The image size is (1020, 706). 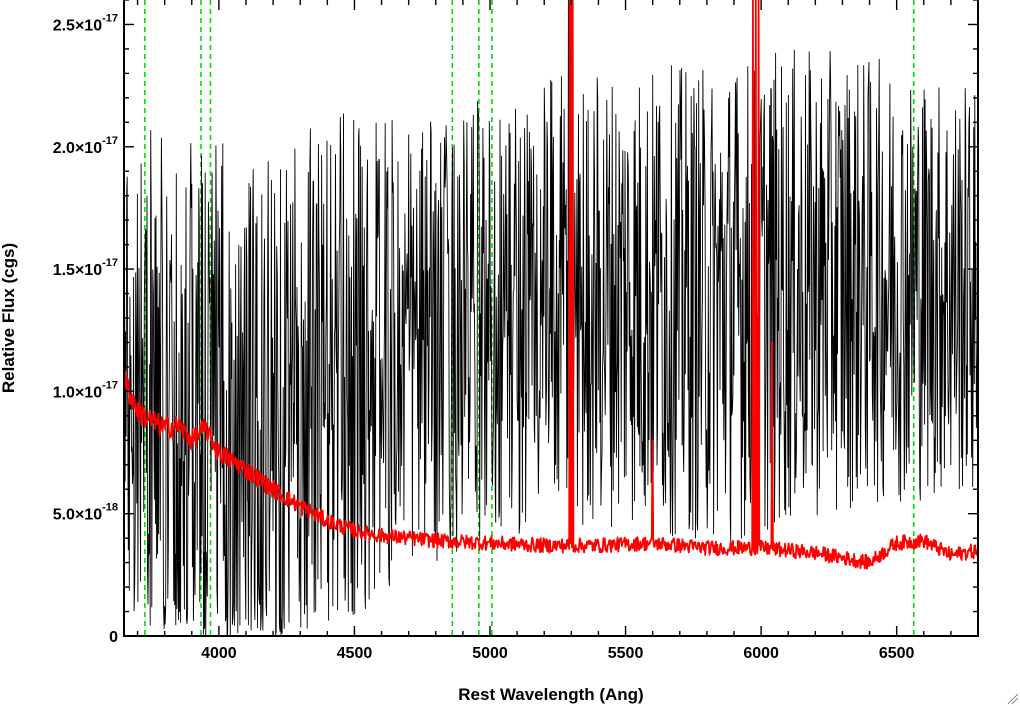 What do you see at coordinates (85, 268) in the screenshot?
I see `y-tick-label: 1.5×10⁻¹⁷` at bounding box center [85, 268].